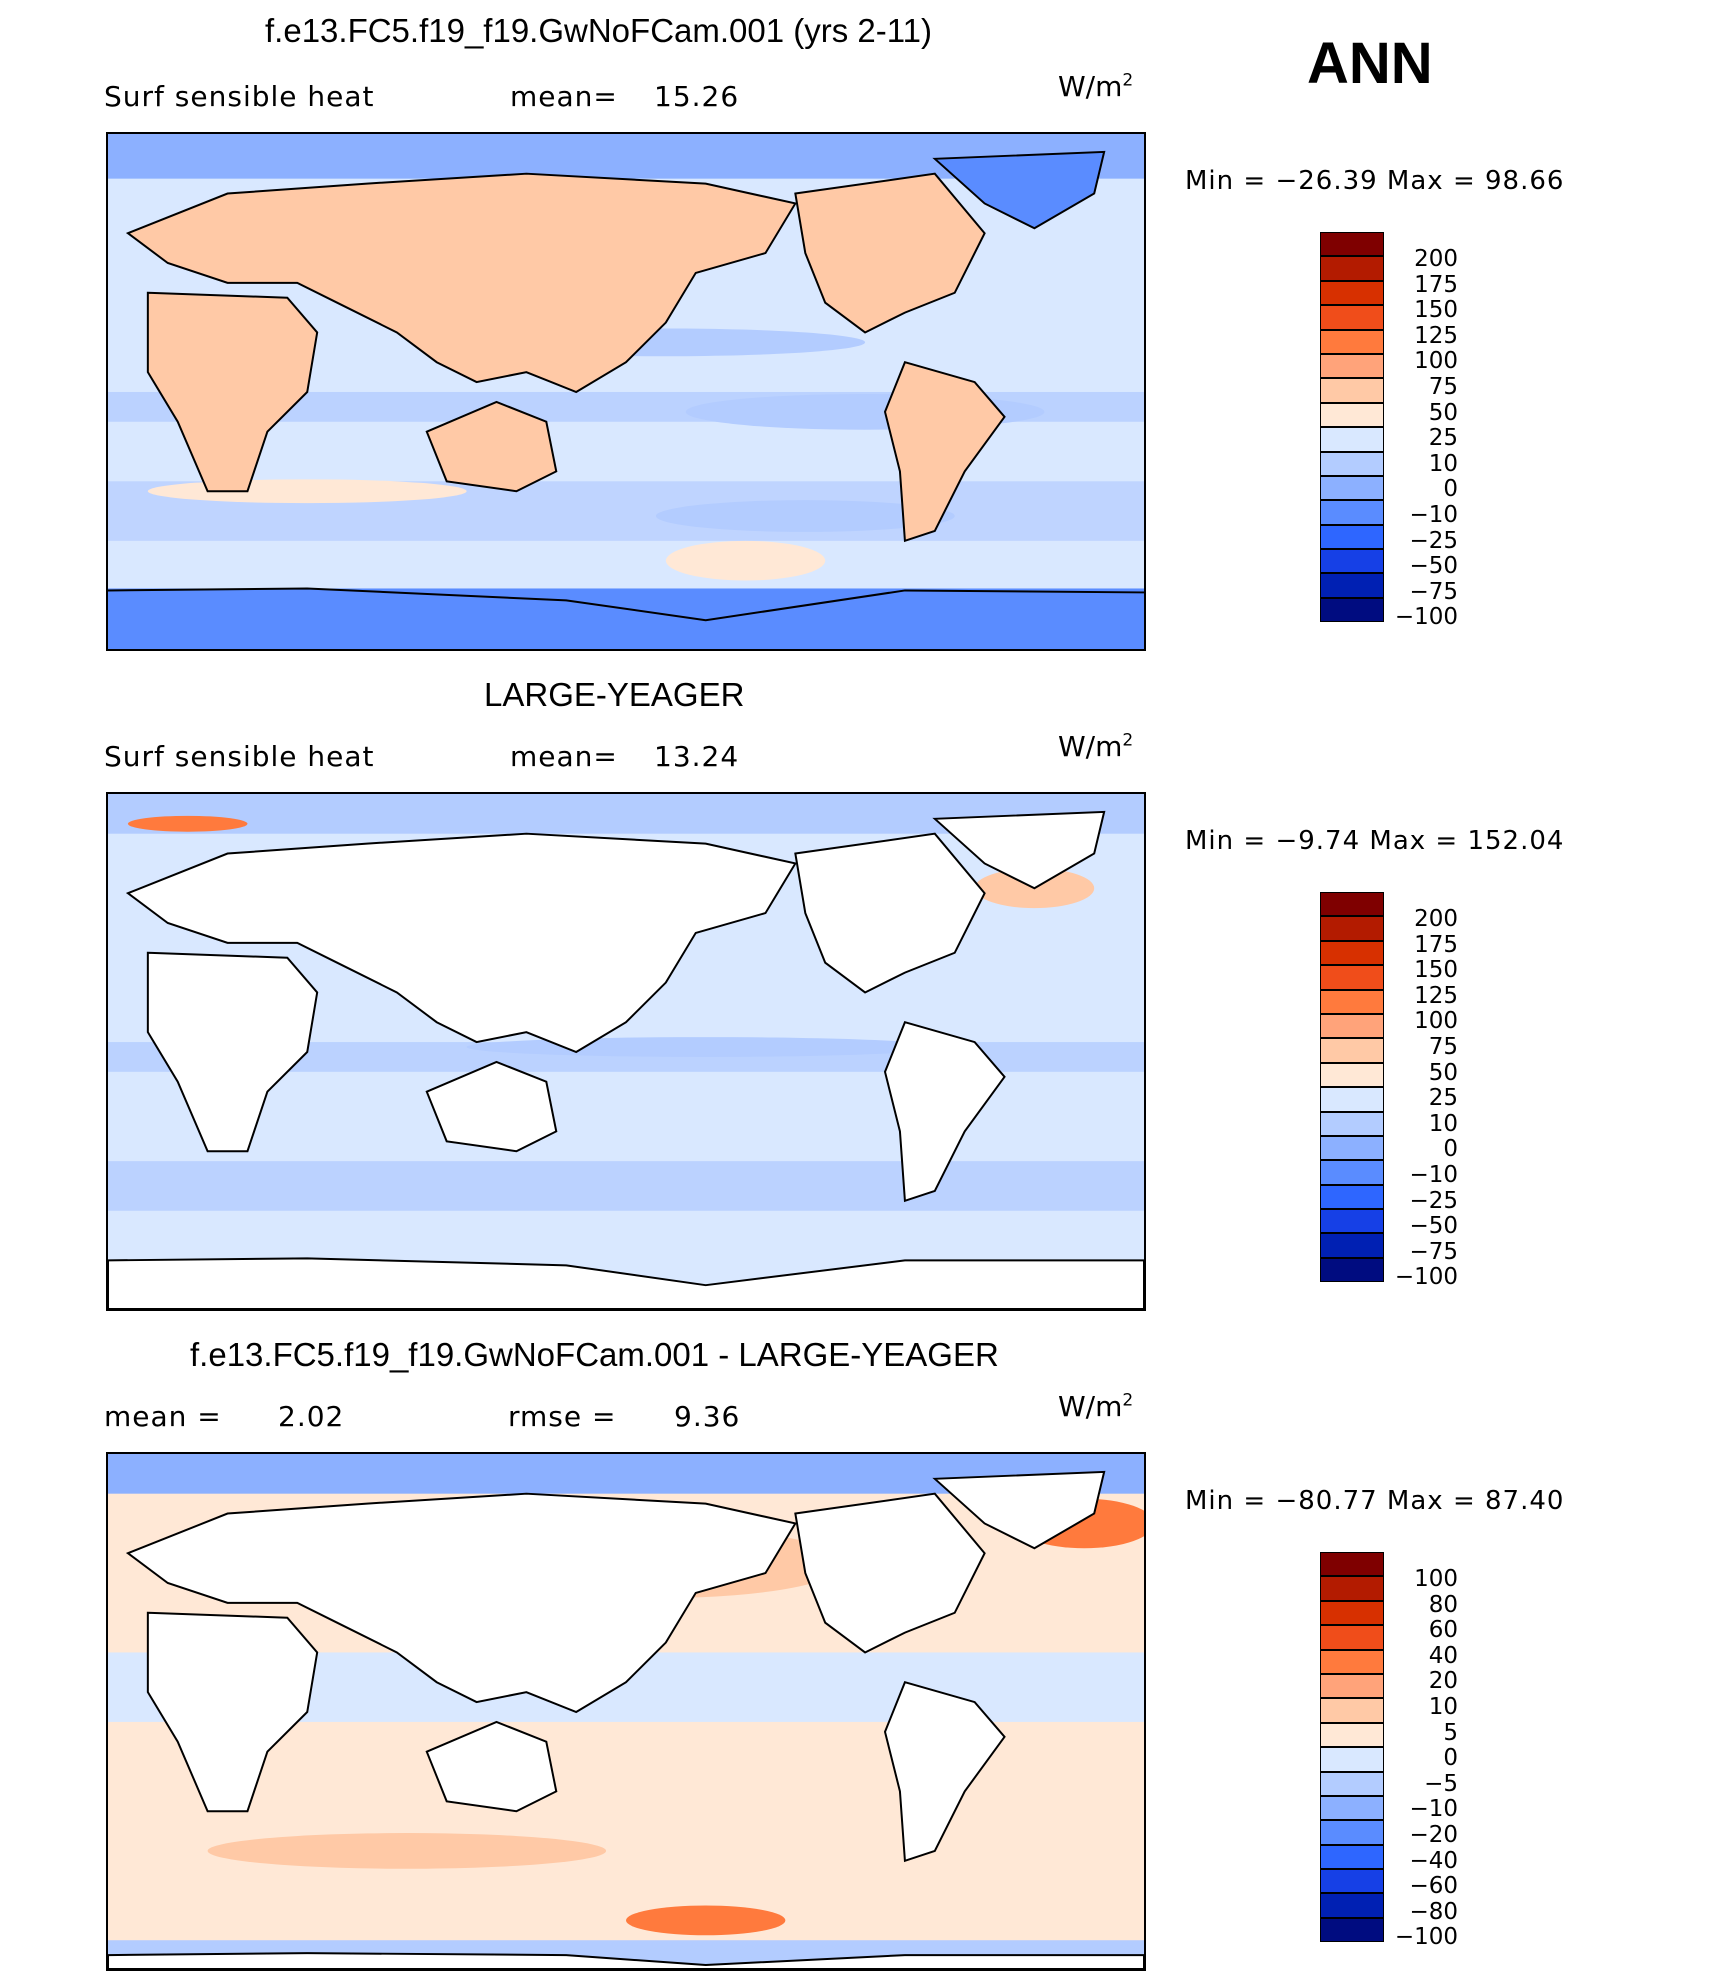 The height and width of the screenshot is (1979, 1710). I want to click on colorbar-label: 80, so click(1443, 1604).